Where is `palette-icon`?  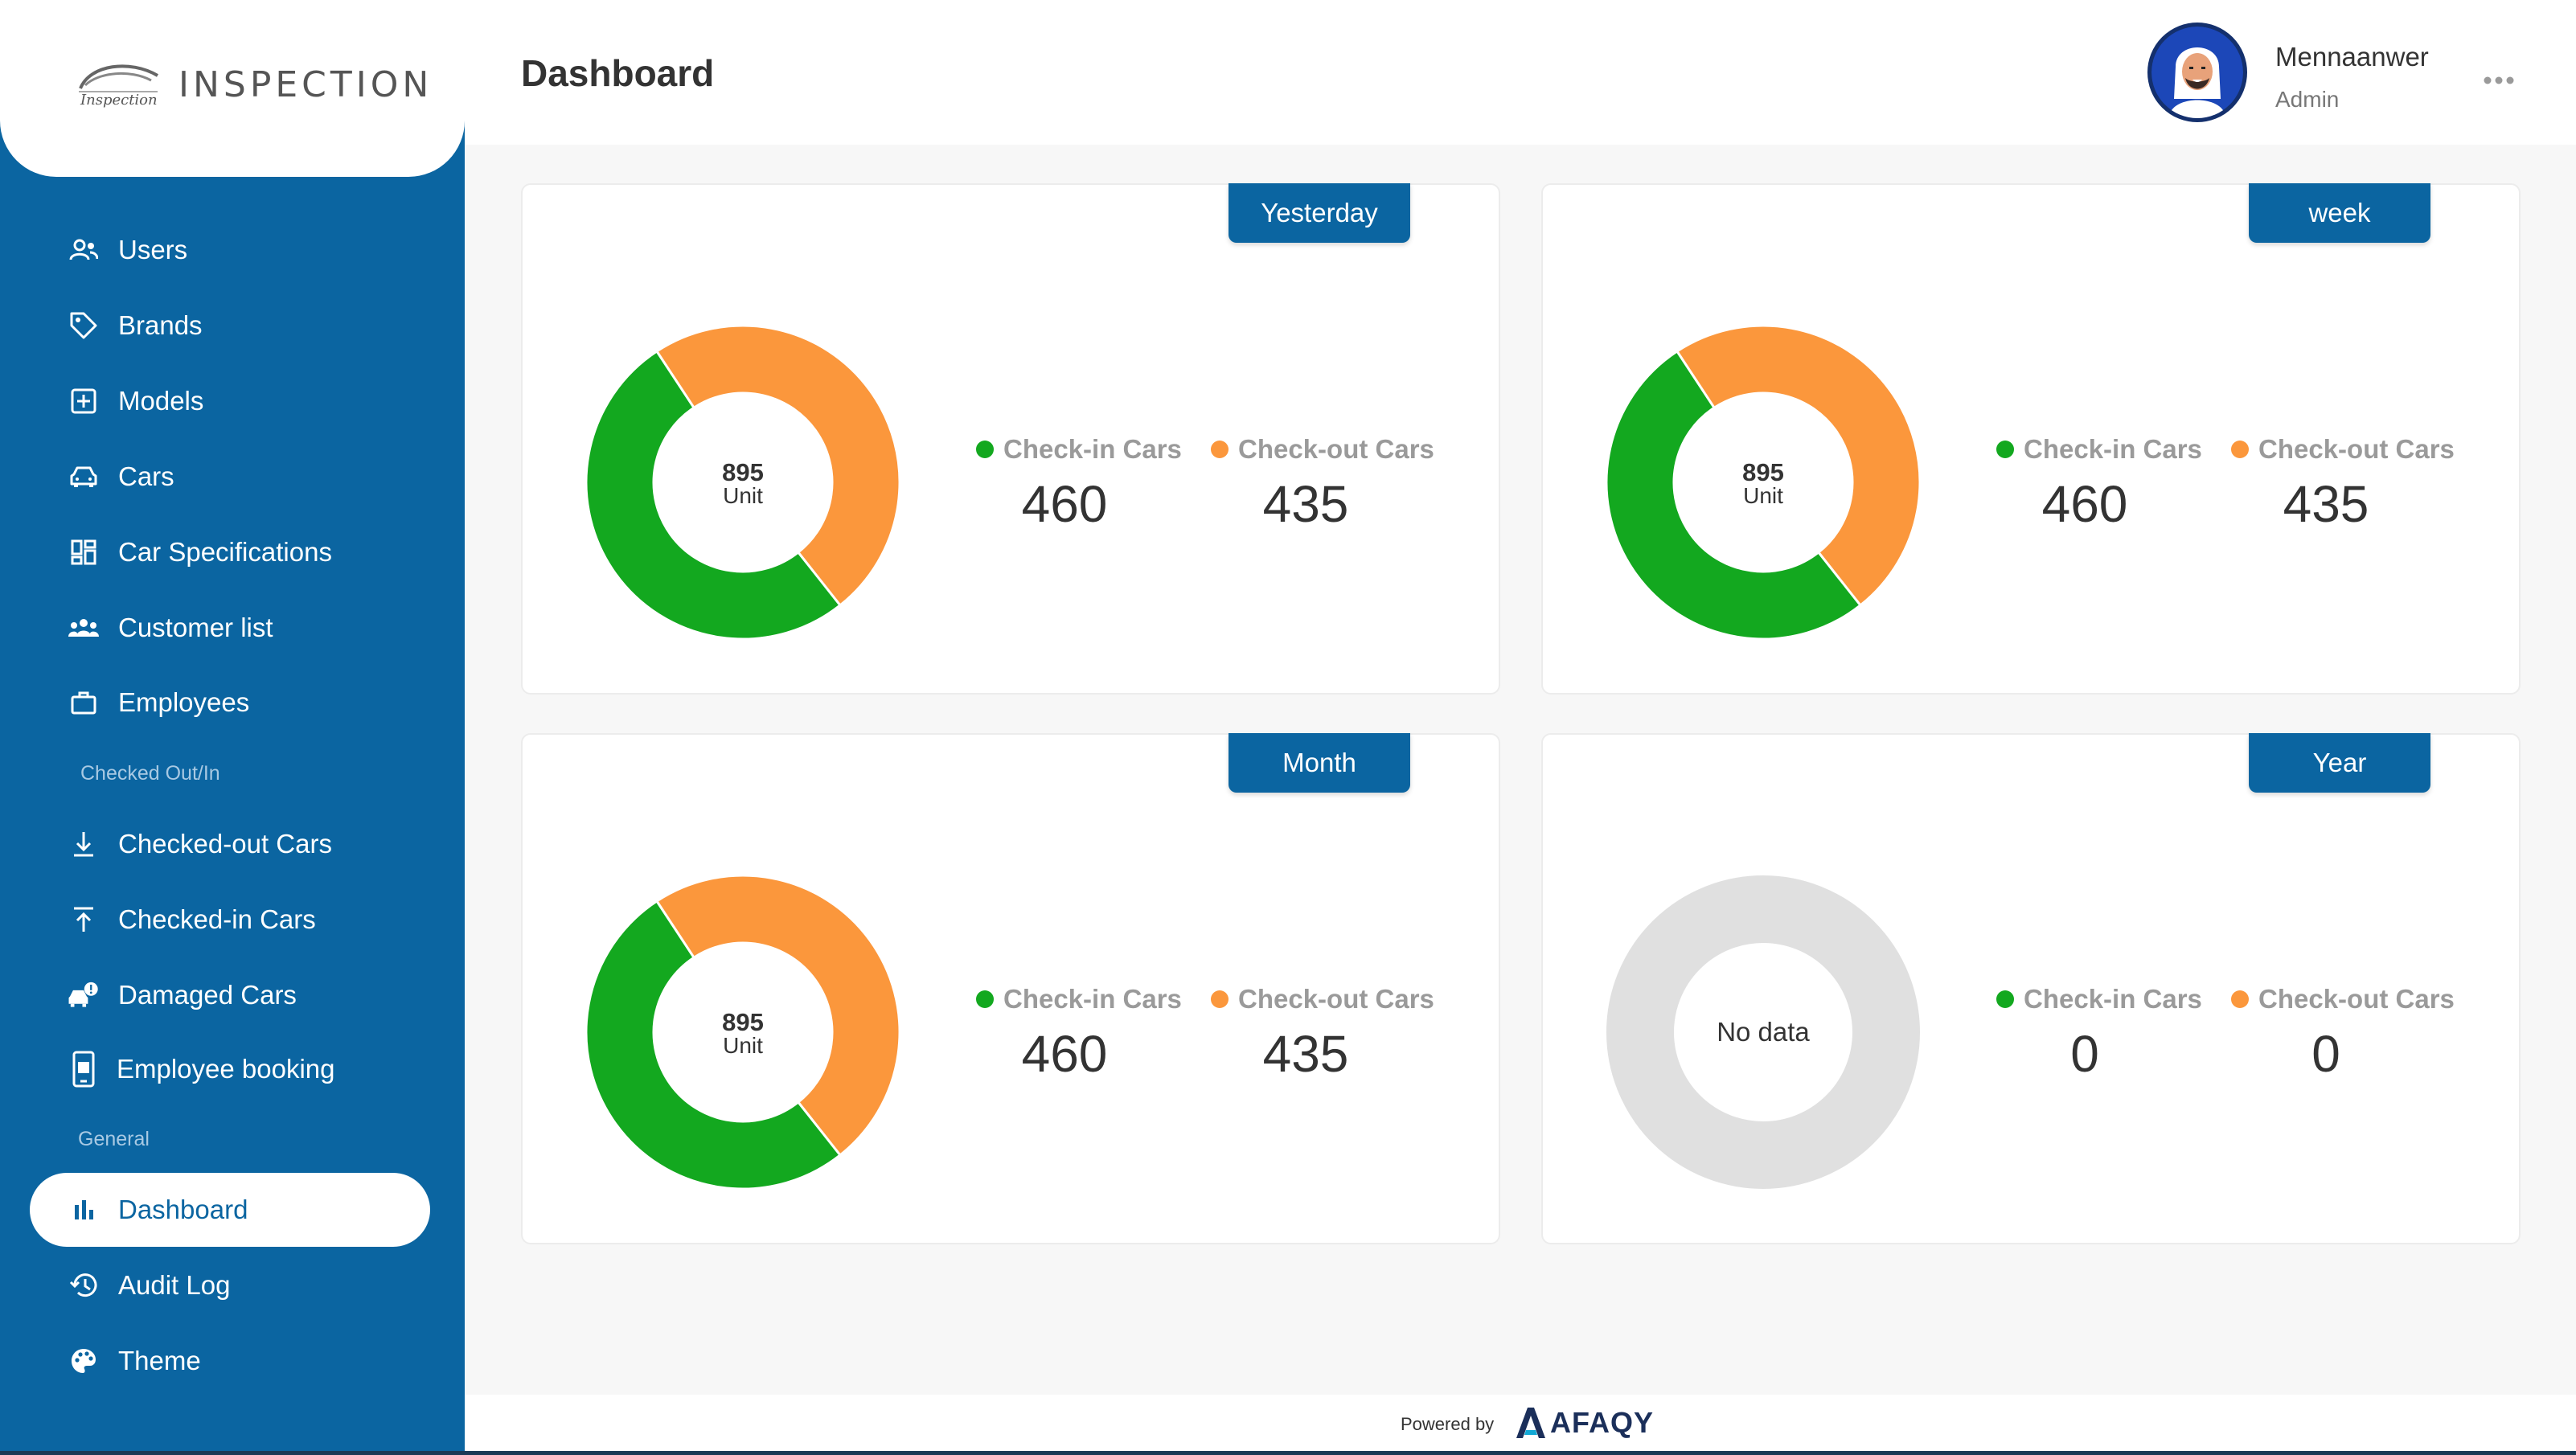 palette-icon is located at coordinates (84, 1361).